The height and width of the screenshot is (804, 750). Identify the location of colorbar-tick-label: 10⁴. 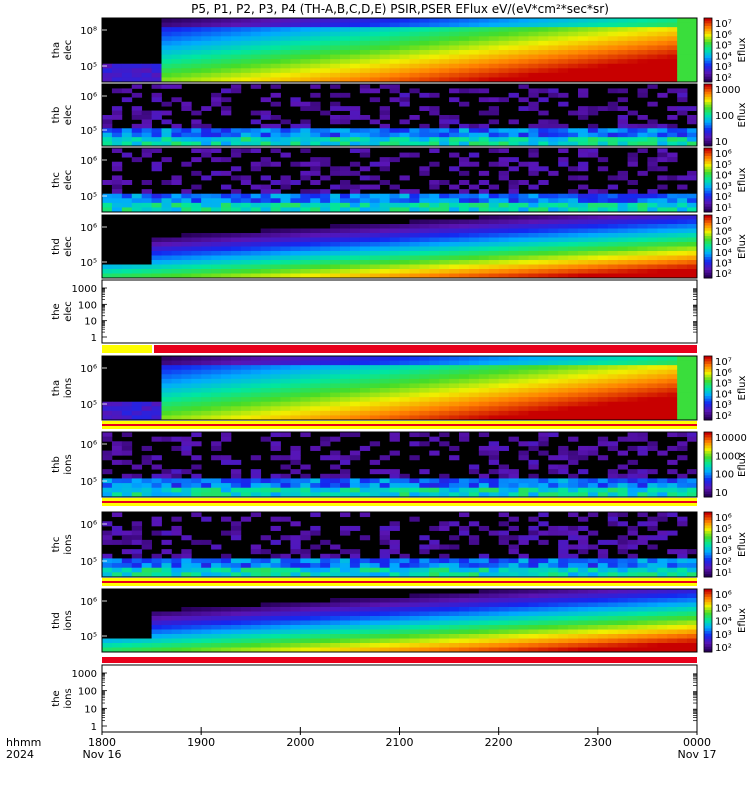
(723, 540).